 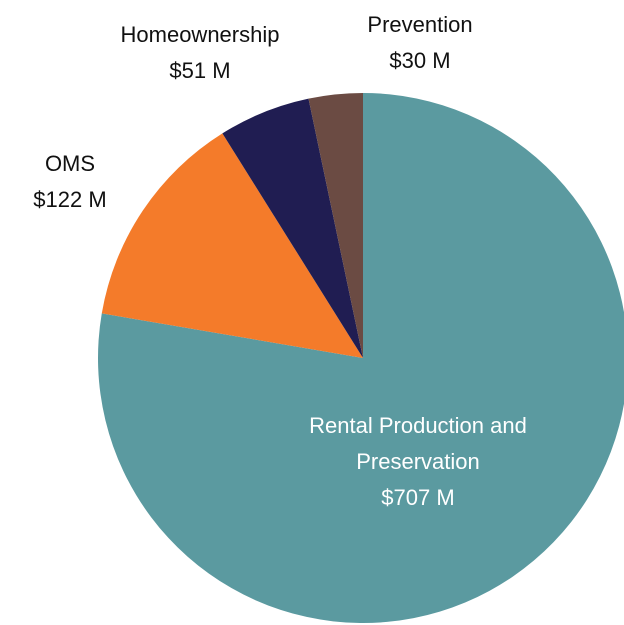 I want to click on value-label: $122 M, so click(x=70, y=199).